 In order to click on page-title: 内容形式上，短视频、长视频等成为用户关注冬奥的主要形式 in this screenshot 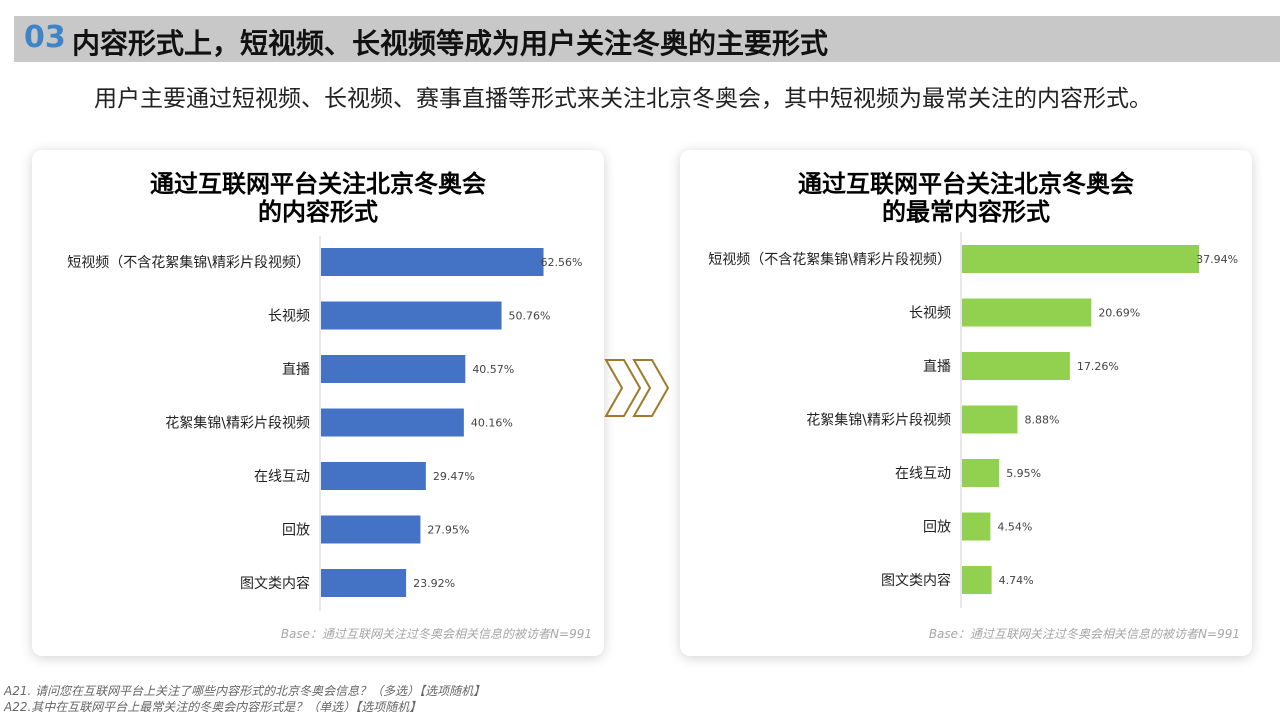, I will do `click(450, 43)`.